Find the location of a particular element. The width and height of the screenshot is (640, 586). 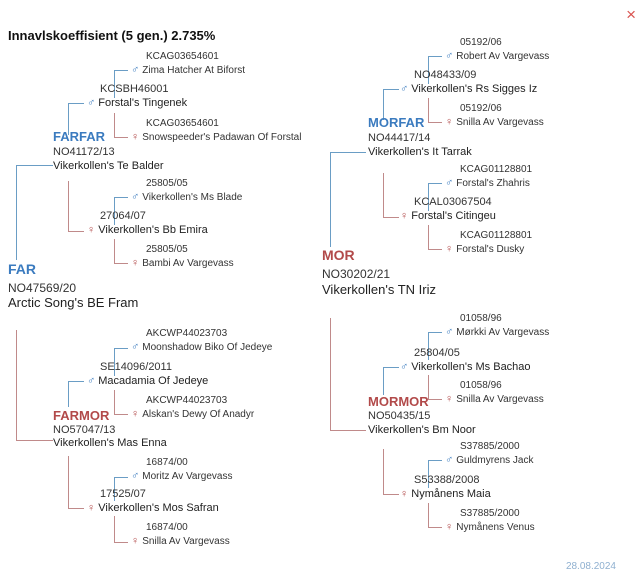

ancestor-name: Moonshadow Biko Of Jedeye is located at coordinates (207, 347).